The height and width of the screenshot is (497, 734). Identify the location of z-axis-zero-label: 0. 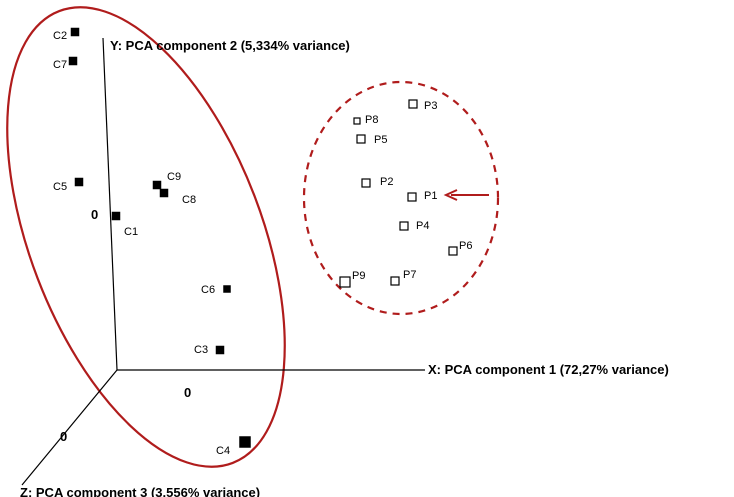
(63, 436).